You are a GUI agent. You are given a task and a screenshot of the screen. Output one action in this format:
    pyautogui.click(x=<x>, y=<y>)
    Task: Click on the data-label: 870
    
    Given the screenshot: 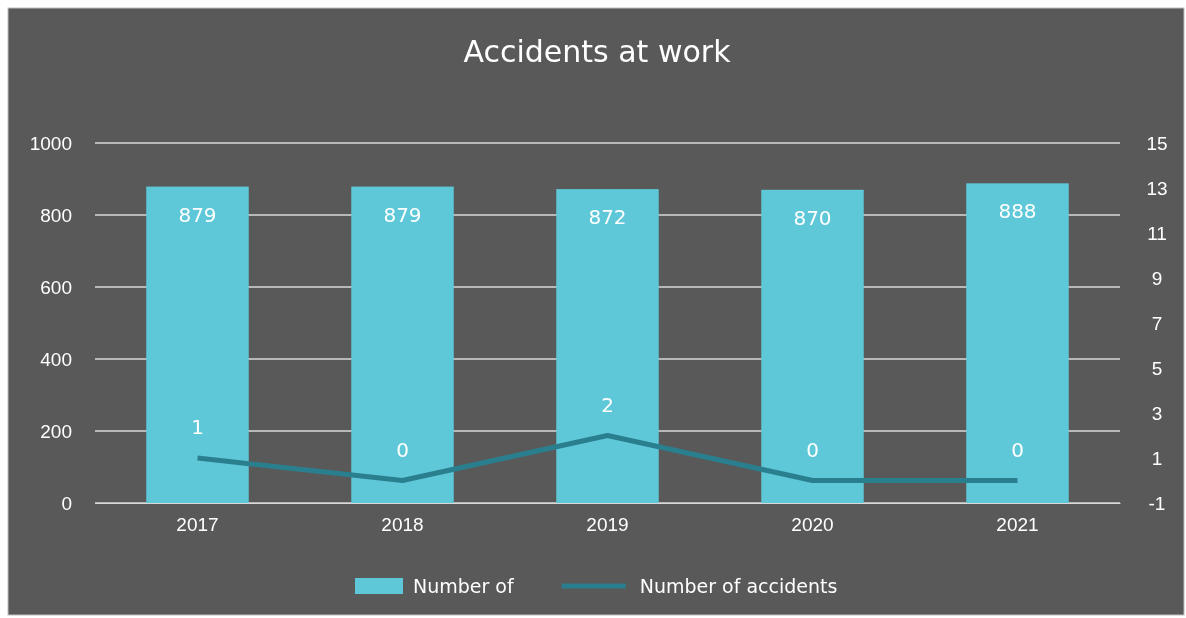 What is the action you would take?
    pyautogui.click(x=812, y=217)
    